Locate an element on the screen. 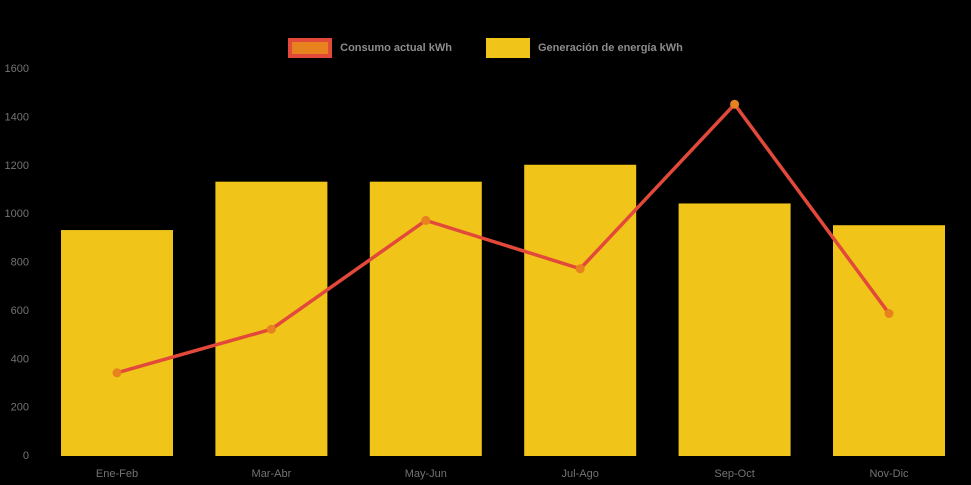 The width and height of the screenshot is (971, 485). legend-label-consumo: Consumo actual kWh is located at coordinates (396, 48).